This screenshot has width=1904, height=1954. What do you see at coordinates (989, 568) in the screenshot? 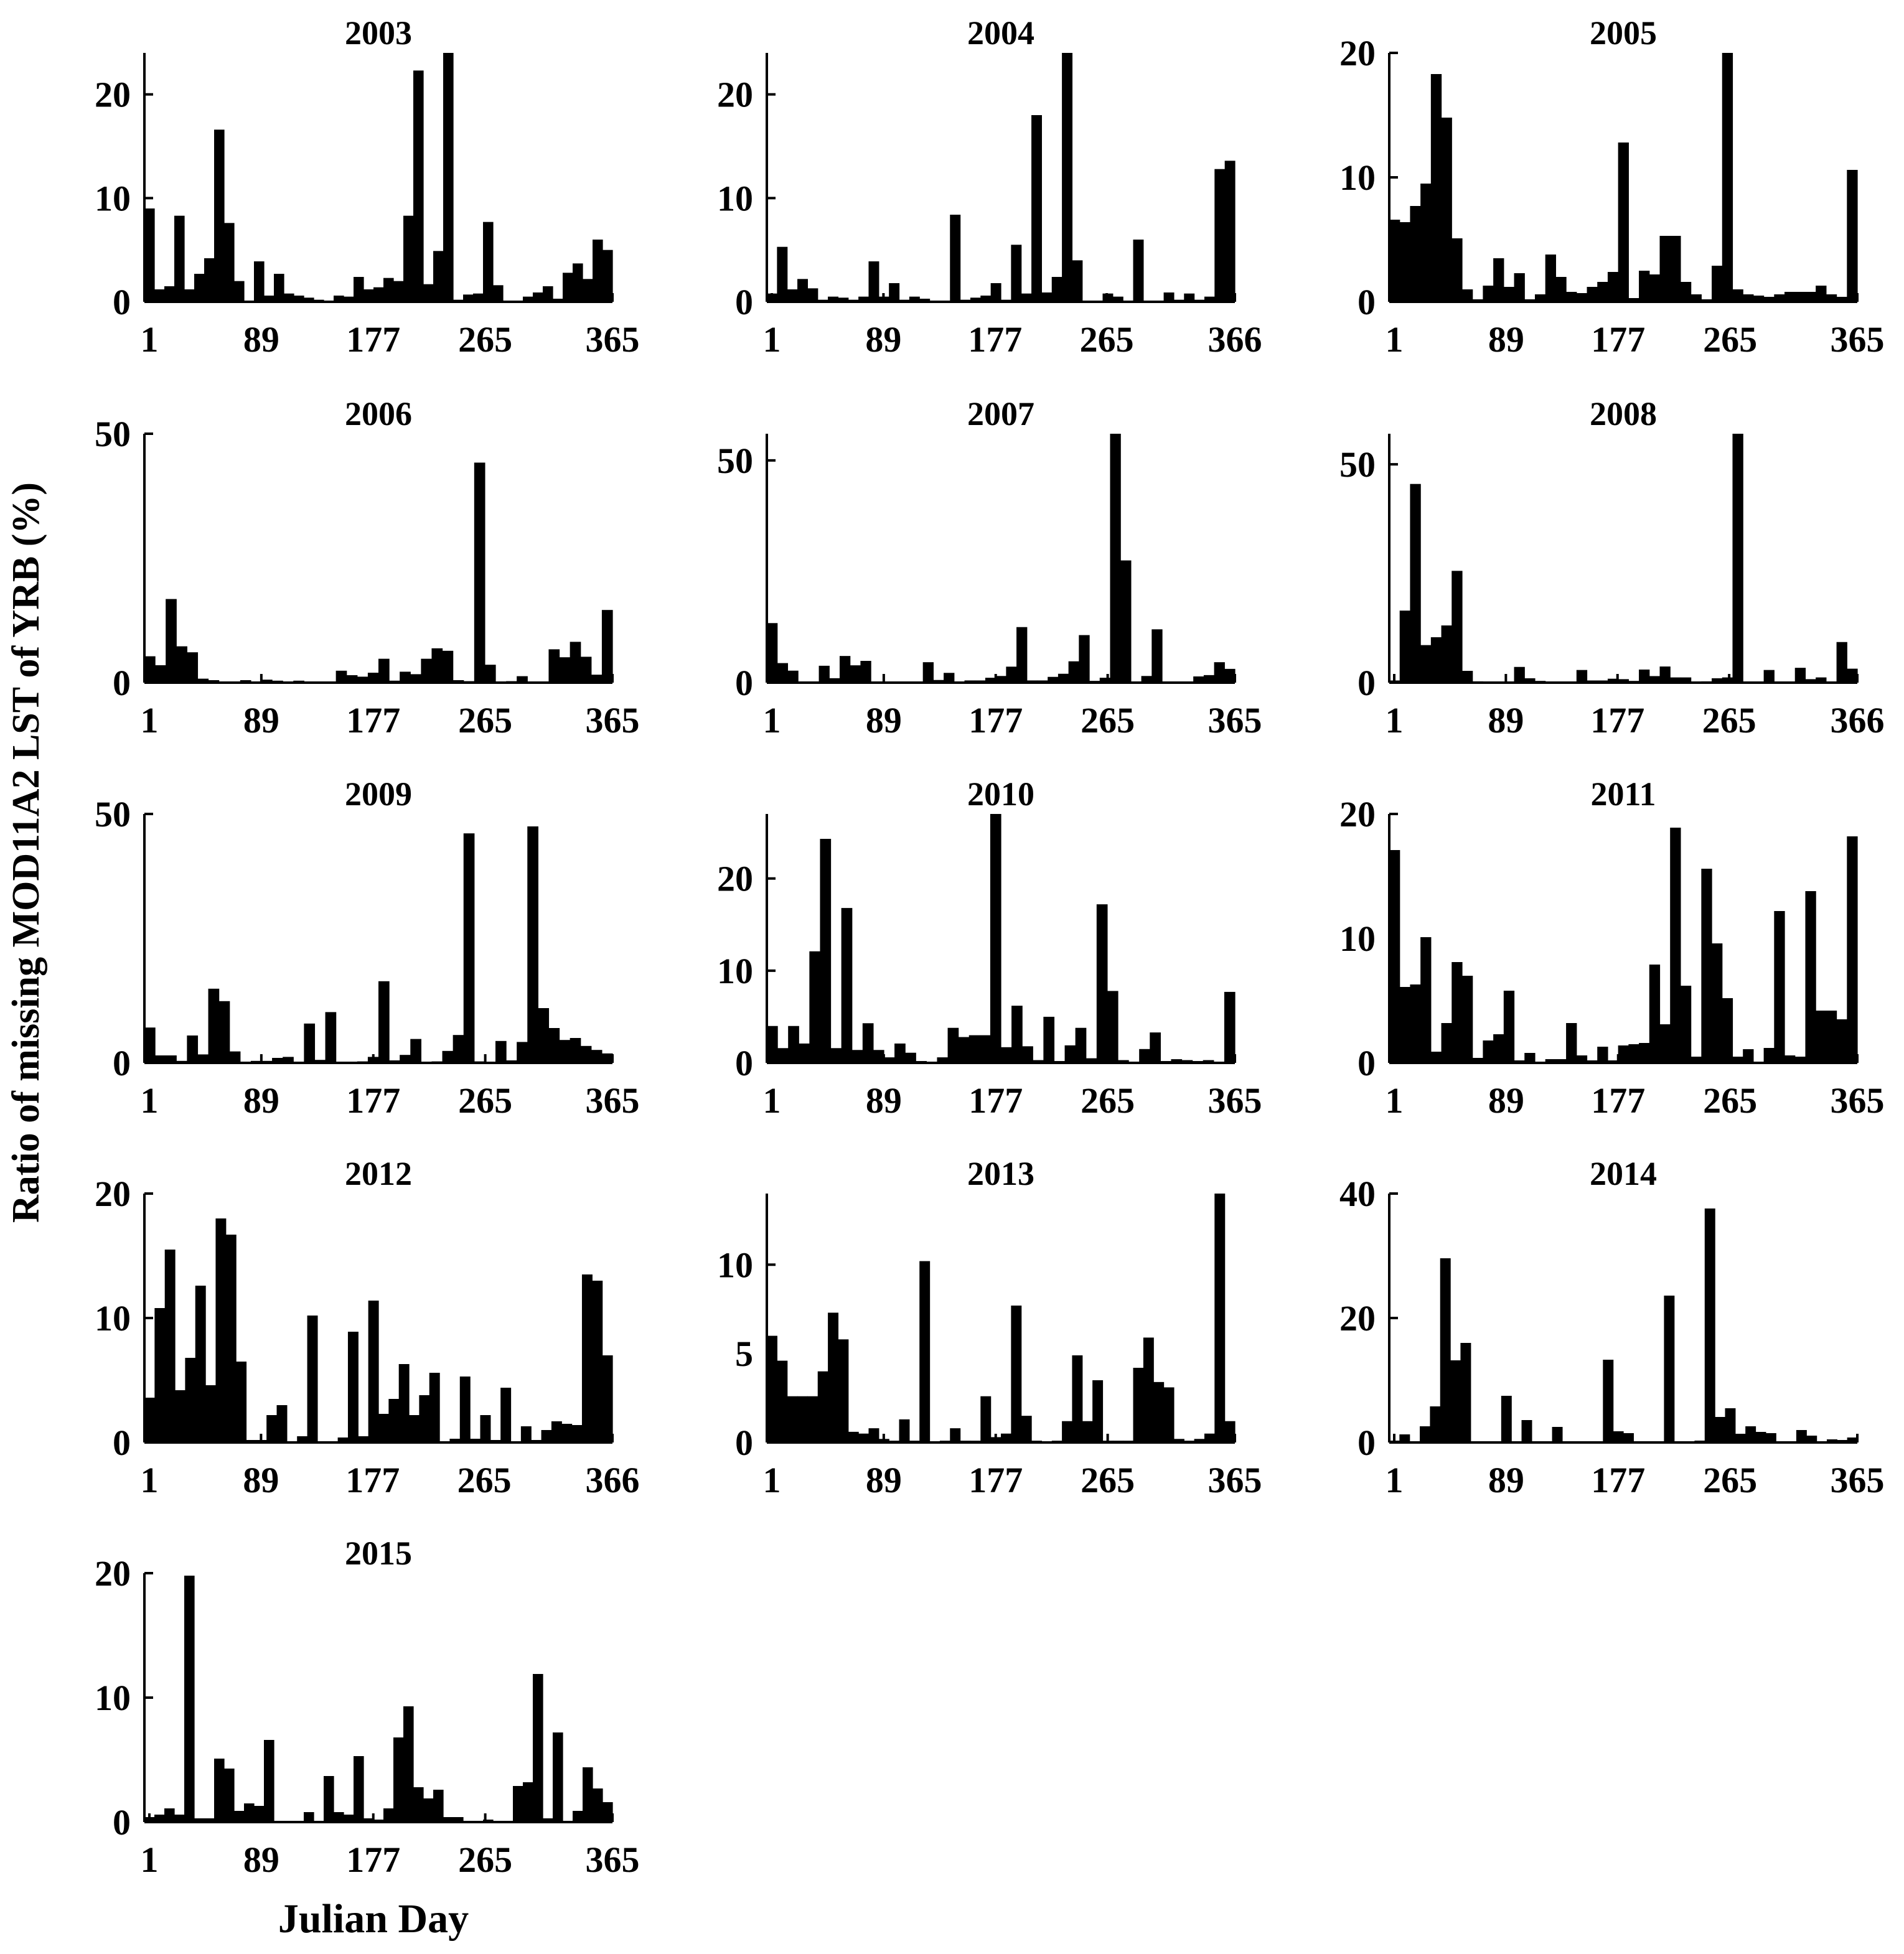
I see `panel-2007: 2007 0 50 1 89 177 265 365` at bounding box center [989, 568].